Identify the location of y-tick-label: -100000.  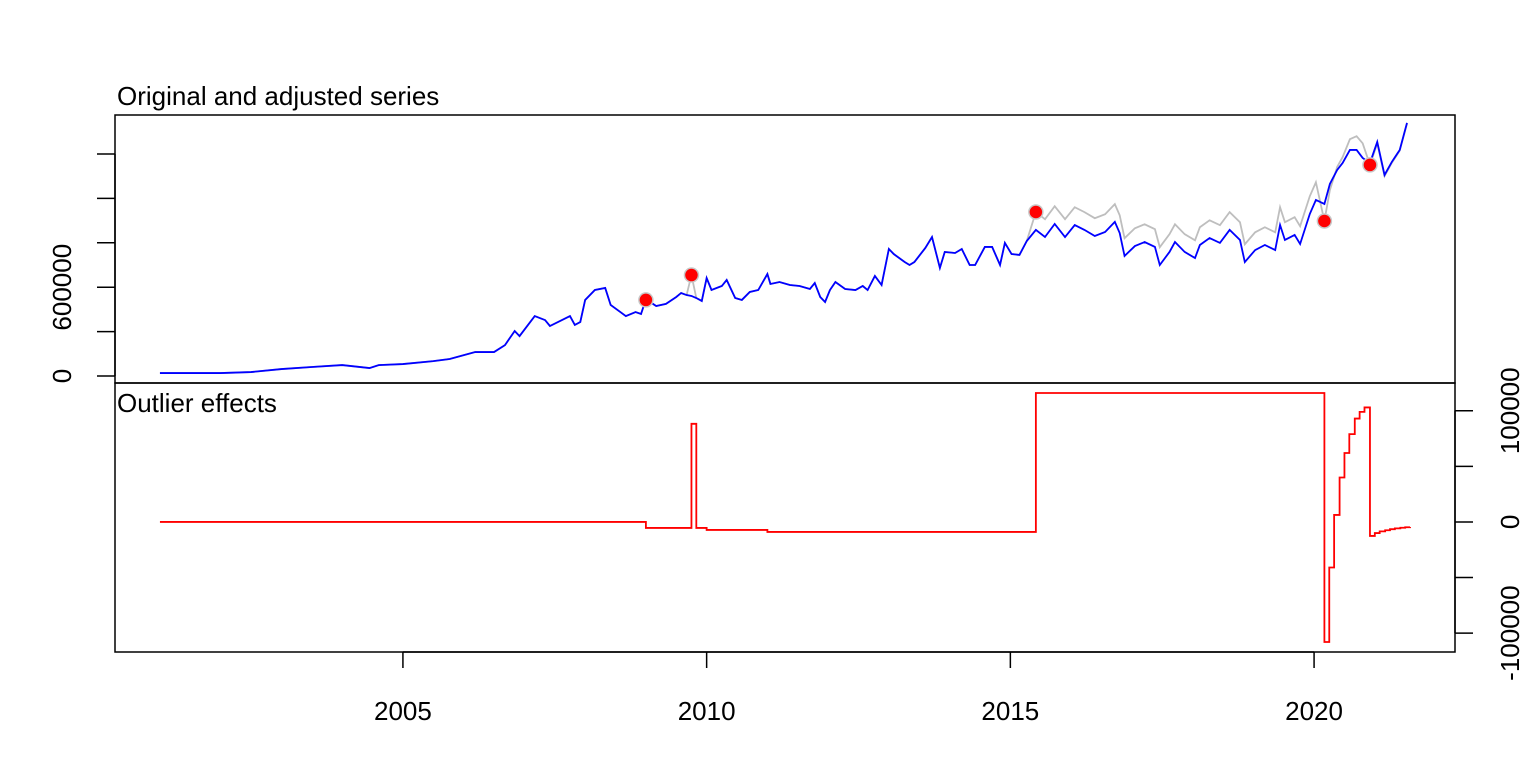
(1510, 632).